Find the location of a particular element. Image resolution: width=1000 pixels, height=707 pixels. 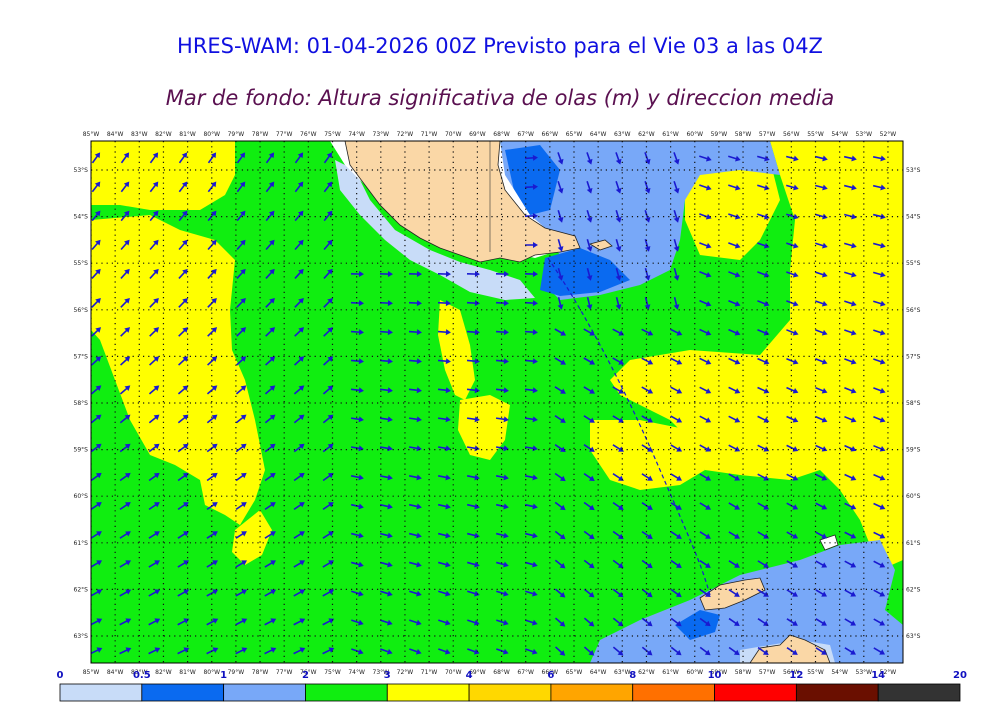

longitude-tick-label: 80°W is located at coordinates (211, 672).